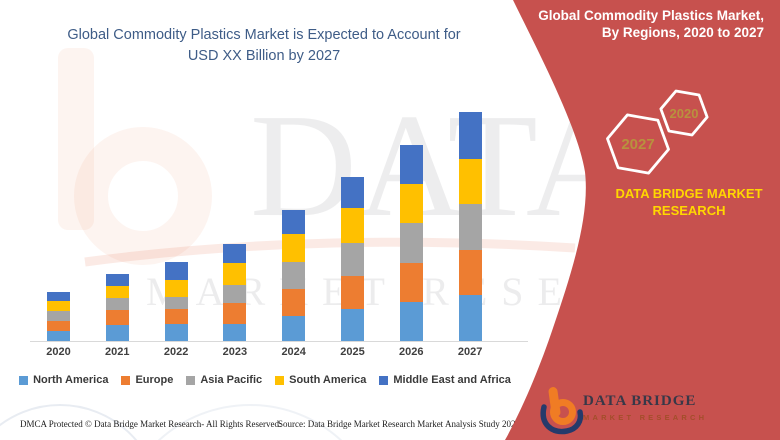  I want to click on bar-segment-2025-middle-east-and-africa, so click(352, 192).